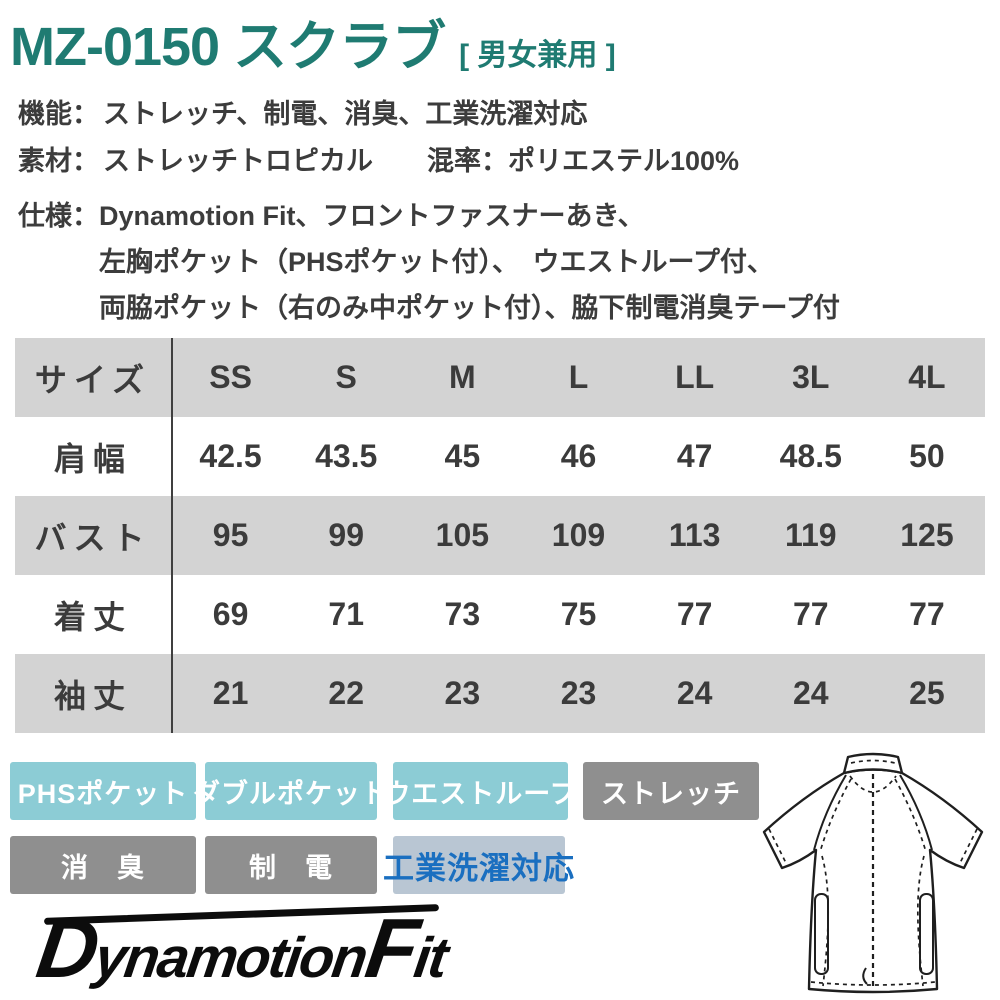 This screenshot has height=1000, width=1000. Describe the element at coordinates (469, 308) in the screenshot. I see `details-line: 両脇ポケット（右のみ中ポケット付）、脇下制電消臭テープ付` at that location.